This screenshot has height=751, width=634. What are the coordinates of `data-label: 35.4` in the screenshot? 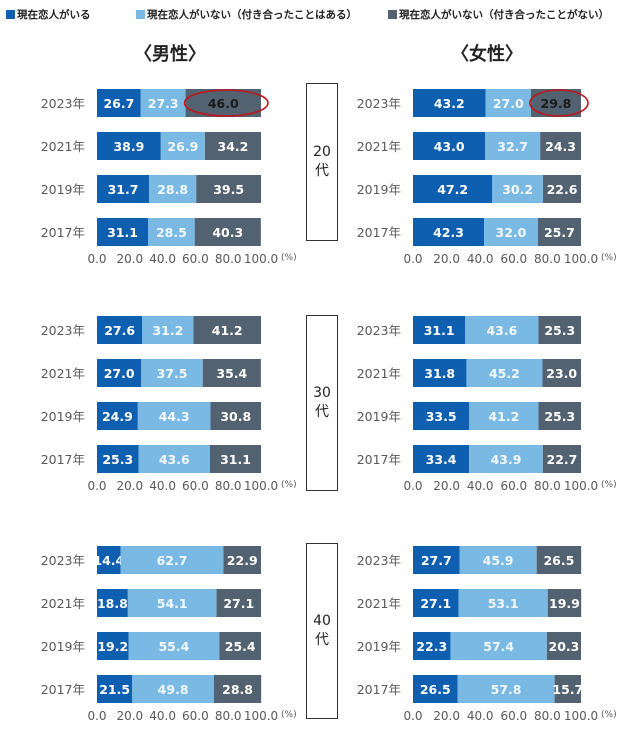 It's located at (231, 373).